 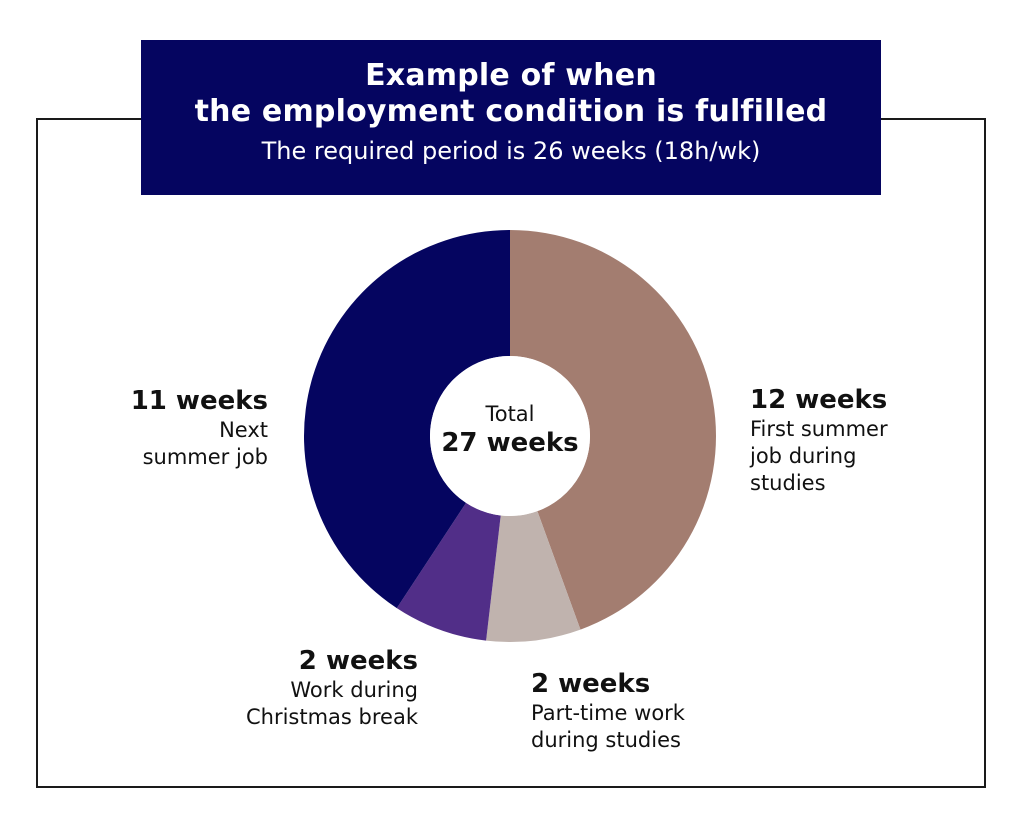 I want to click on label-amount: 12 weeks, so click(x=819, y=400).